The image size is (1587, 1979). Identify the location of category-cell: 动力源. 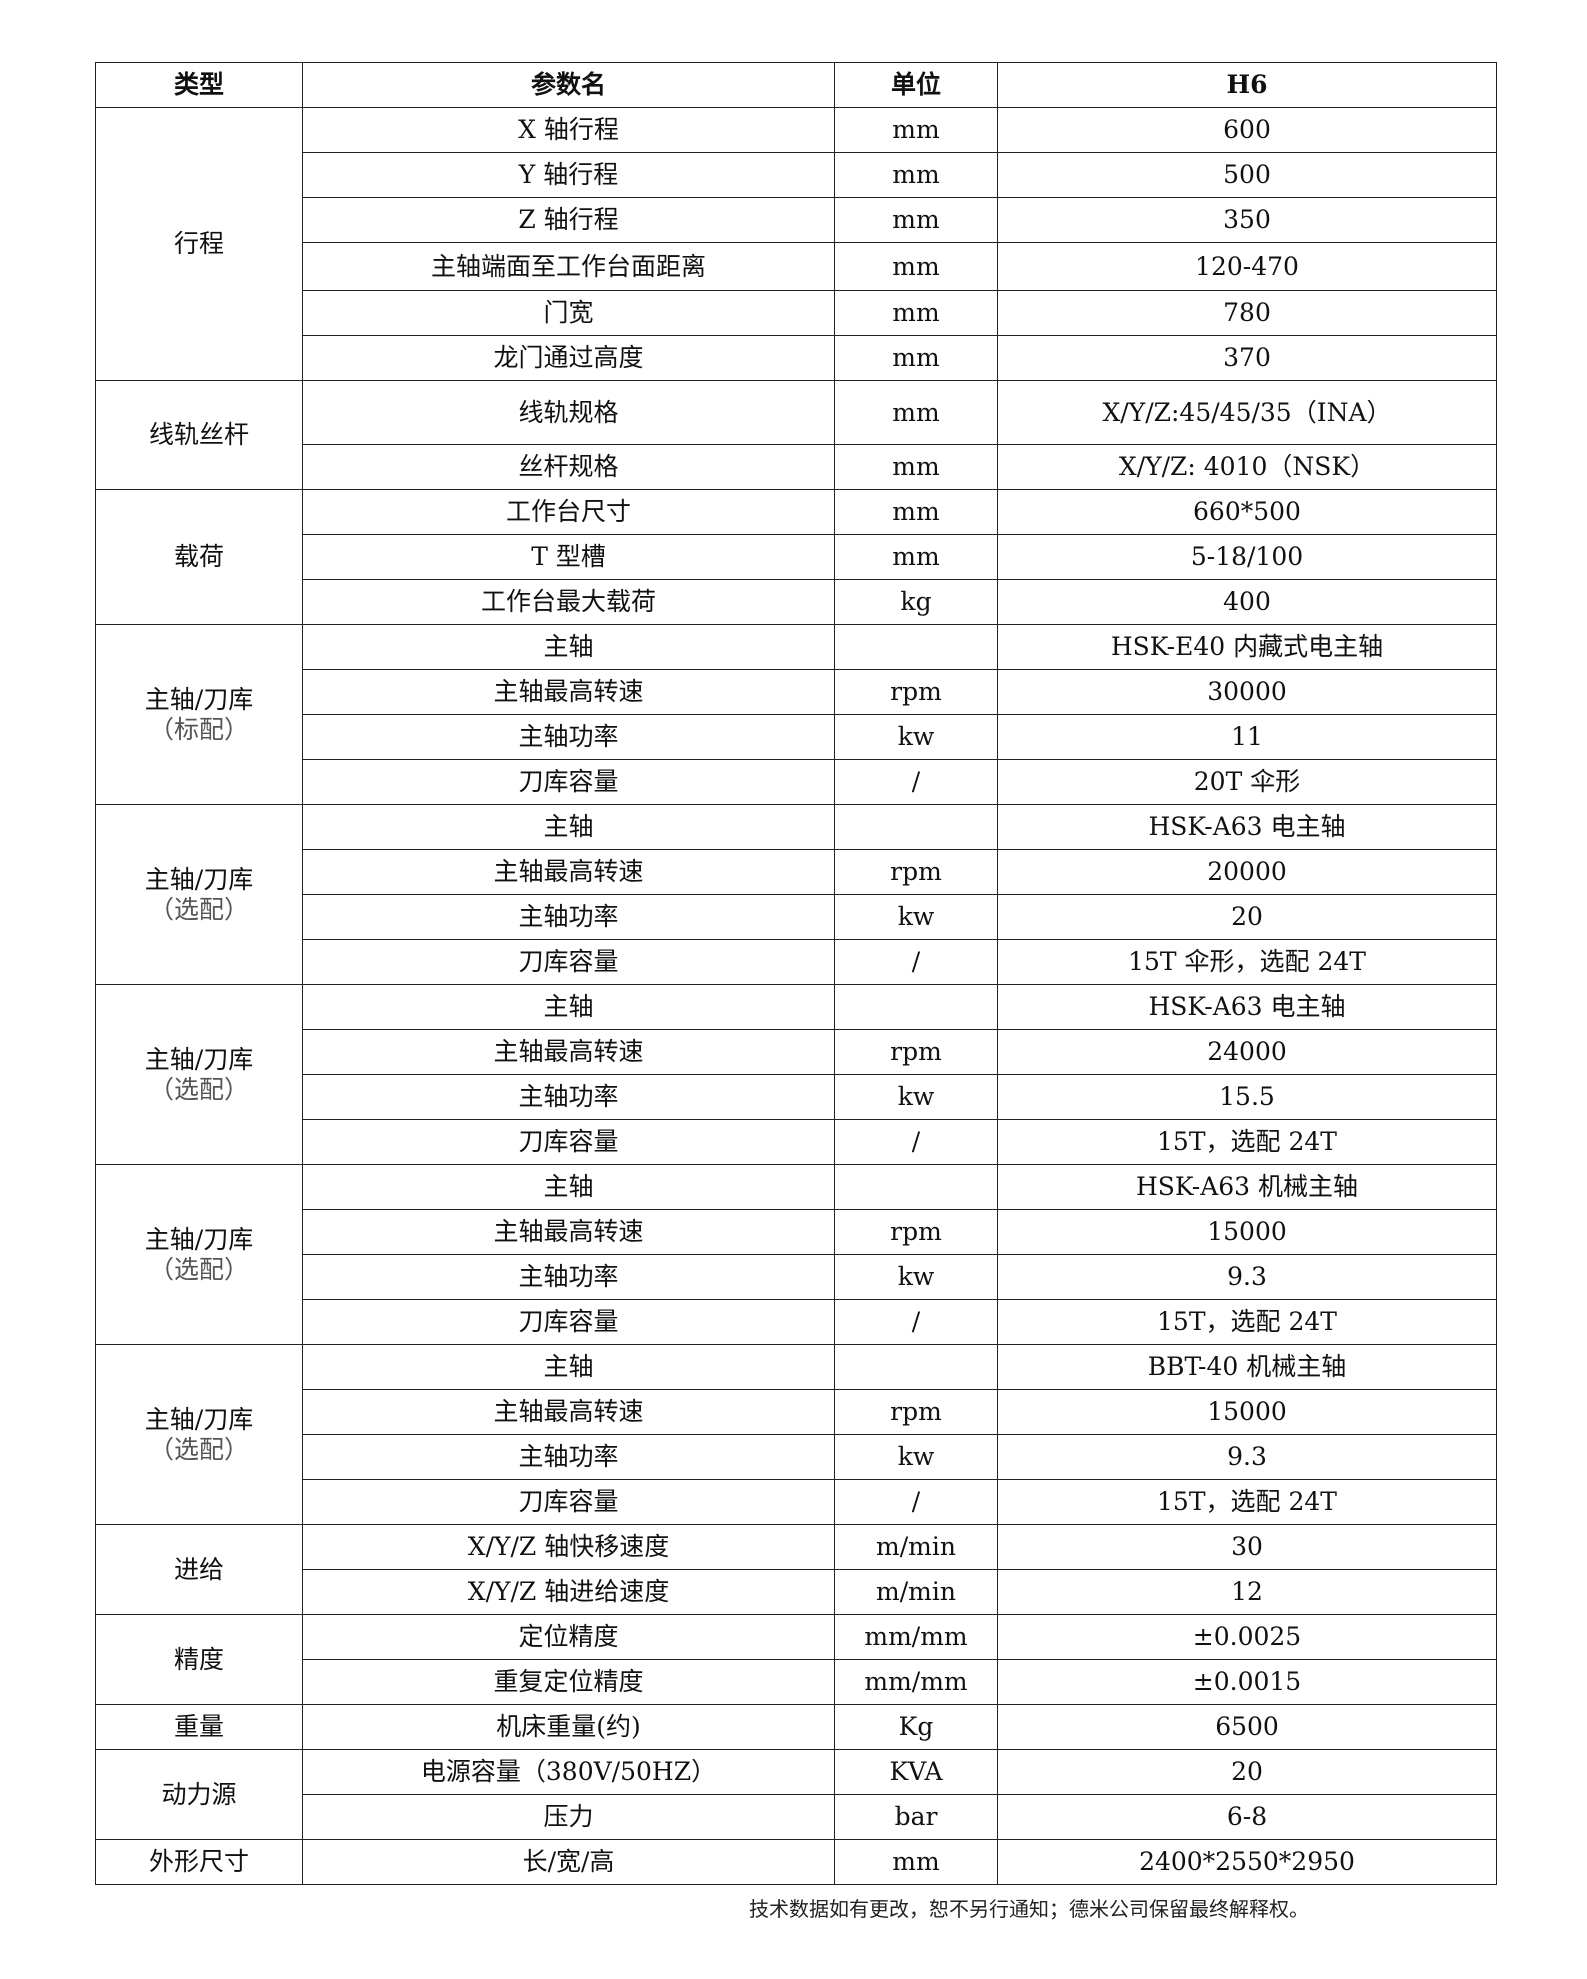
(199, 1794).